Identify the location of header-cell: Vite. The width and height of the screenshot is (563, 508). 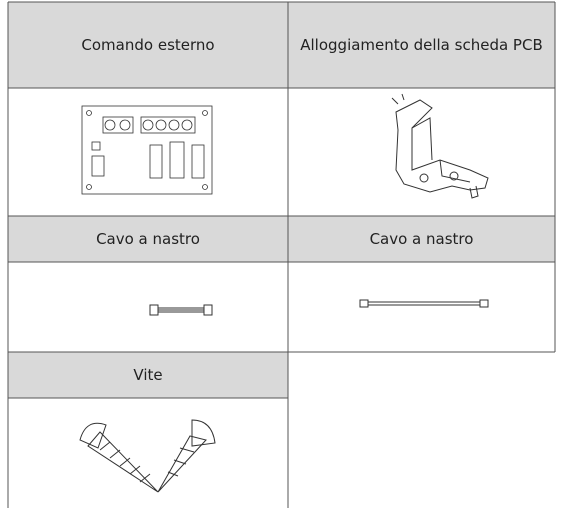
(148, 375).